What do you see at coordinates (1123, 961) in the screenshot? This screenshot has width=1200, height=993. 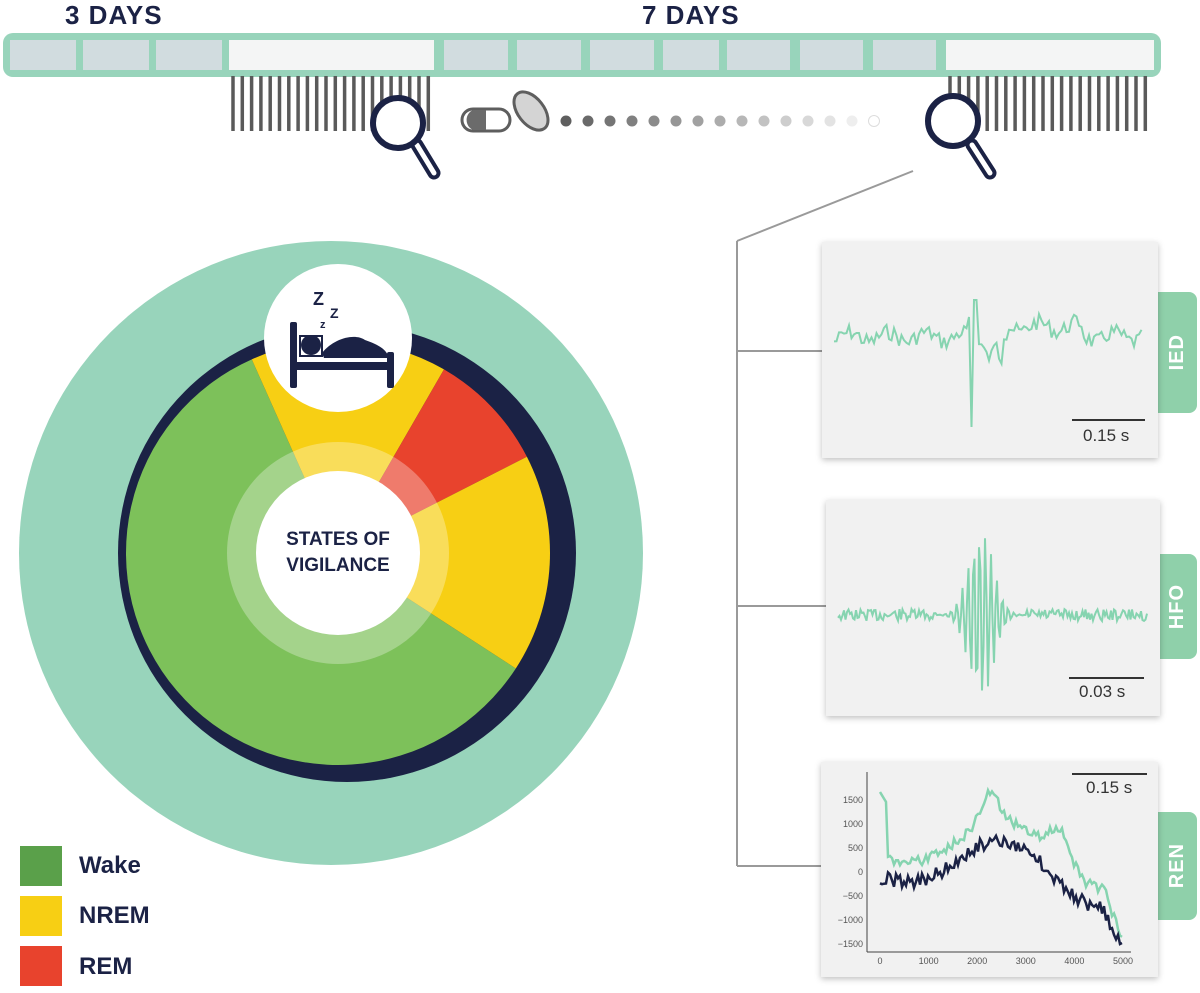 I see `ren-x-tick-label: 5000` at bounding box center [1123, 961].